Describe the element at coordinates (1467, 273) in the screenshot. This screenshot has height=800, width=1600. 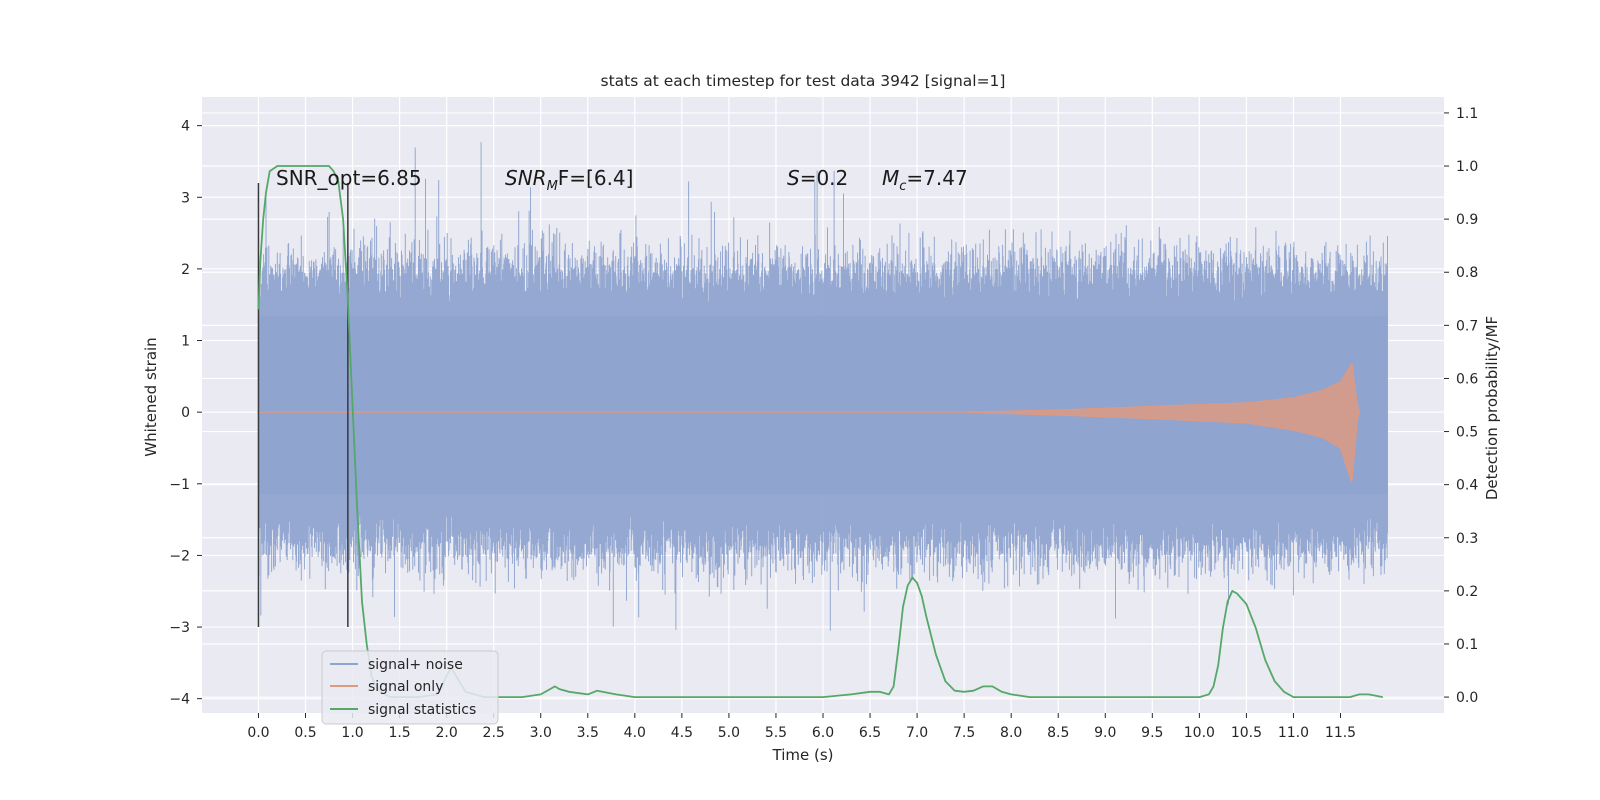
I see `y2-tick-label: 0.8` at that location.